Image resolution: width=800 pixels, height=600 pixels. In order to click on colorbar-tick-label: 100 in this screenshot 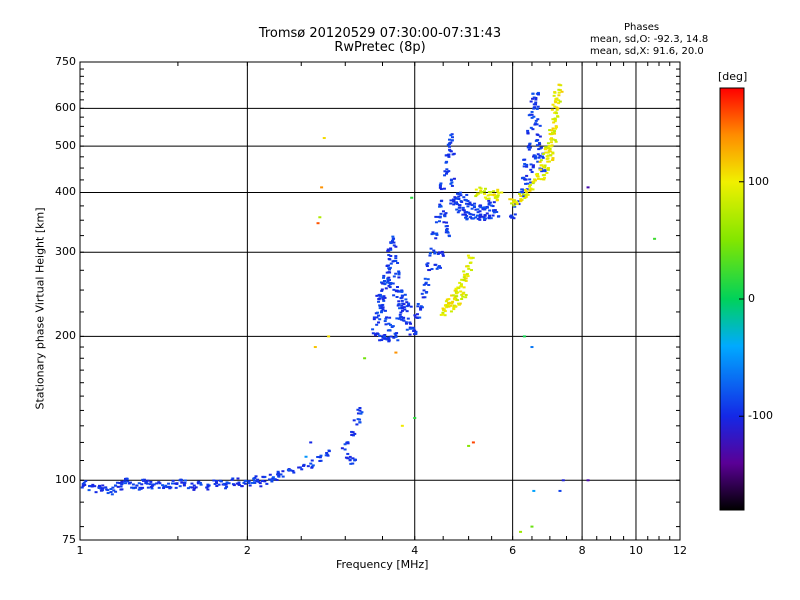, I will do `click(758, 181)`.